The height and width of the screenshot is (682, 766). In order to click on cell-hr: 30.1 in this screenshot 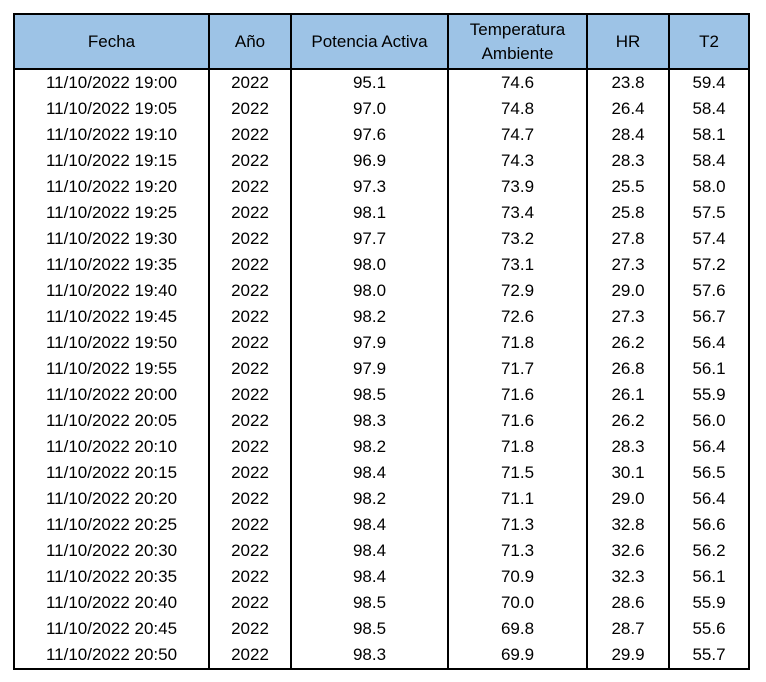, I will do `click(628, 473)`.